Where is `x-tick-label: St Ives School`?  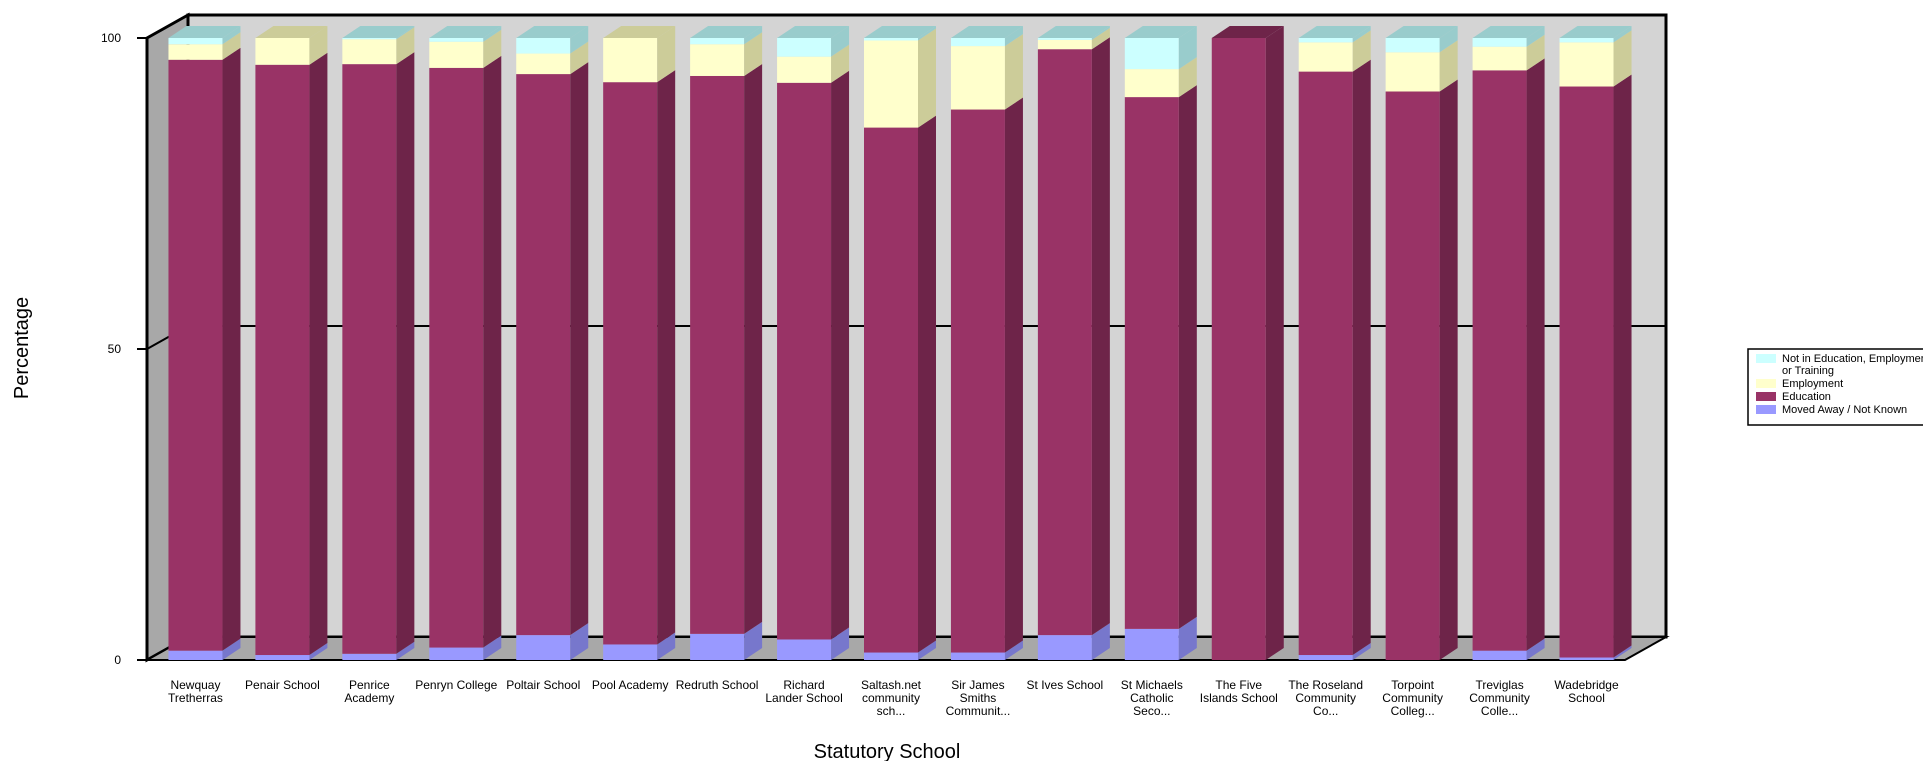
x-tick-label: St Ives School is located at coordinates (1065, 685).